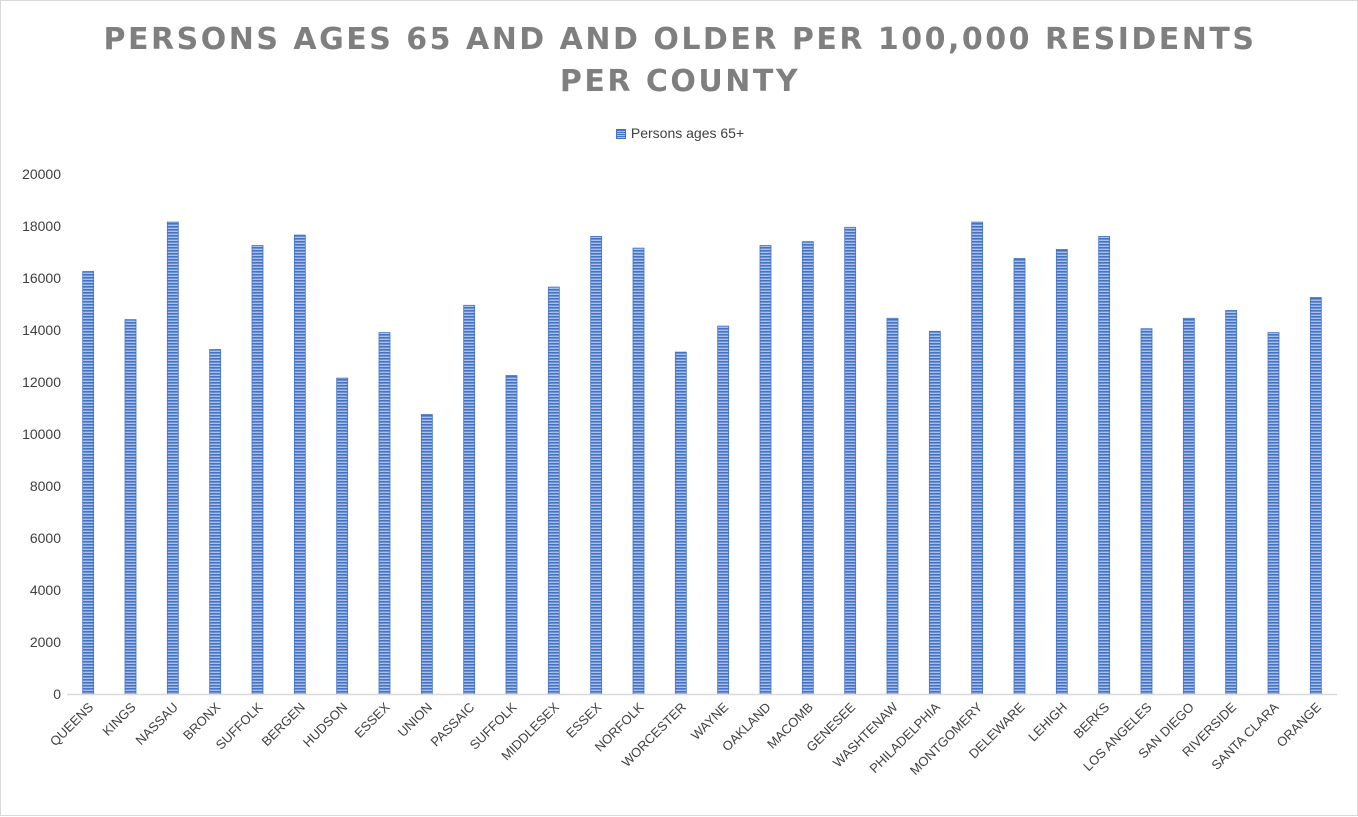 This screenshot has width=1358, height=817. I want to click on y-tick-label: 14000, so click(41, 330).